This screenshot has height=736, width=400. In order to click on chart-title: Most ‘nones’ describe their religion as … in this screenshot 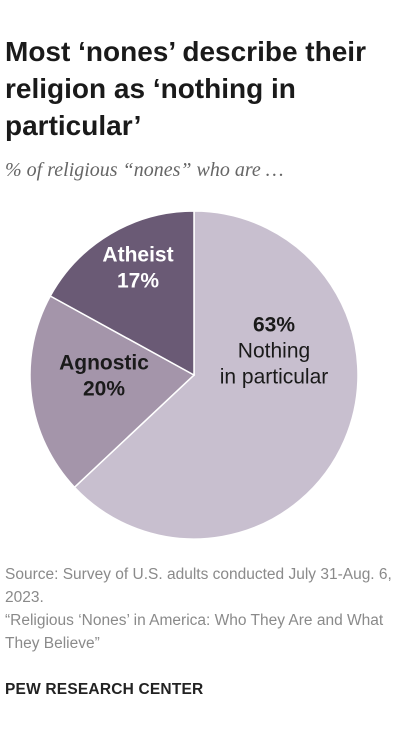, I will do `click(185, 88)`.